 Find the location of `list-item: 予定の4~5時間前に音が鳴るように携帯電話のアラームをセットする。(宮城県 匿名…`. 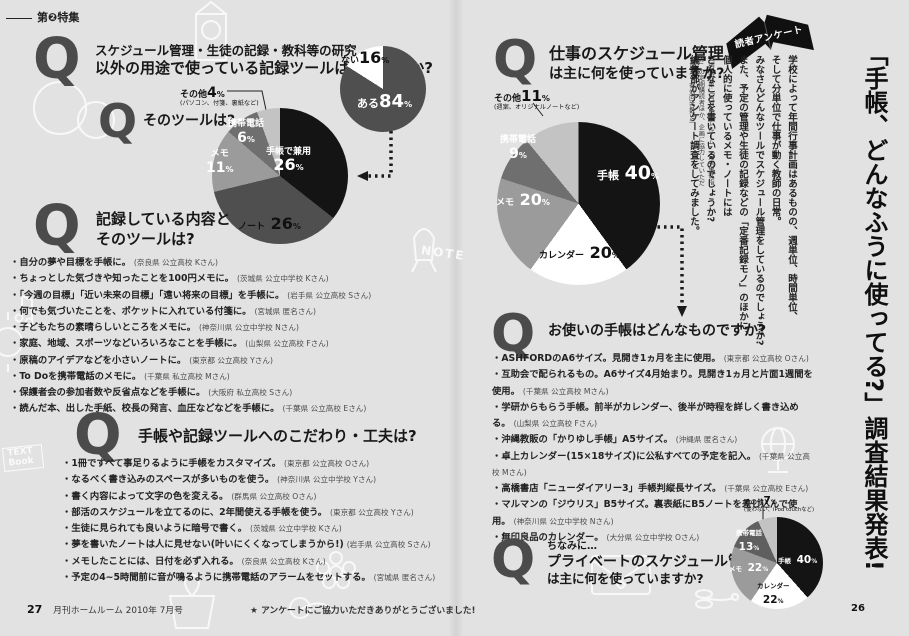

list-item: 予定の4~5時間前に音が鳴るように携帯電話のアラームをセットする。(宮城県 匿名… is located at coordinates (263, 578).